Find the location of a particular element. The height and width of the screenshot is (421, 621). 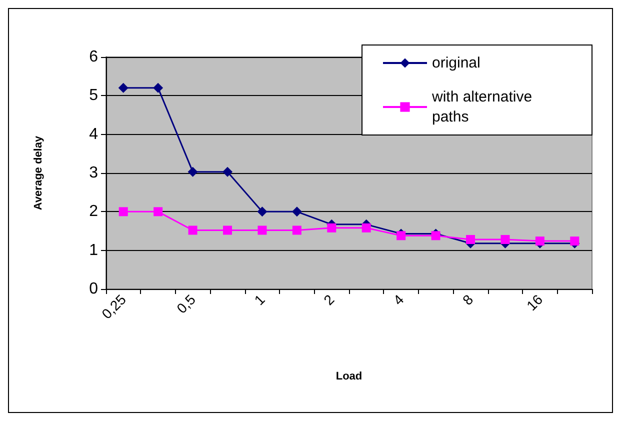

x-tick-label: 8 is located at coordinates (467, 299).